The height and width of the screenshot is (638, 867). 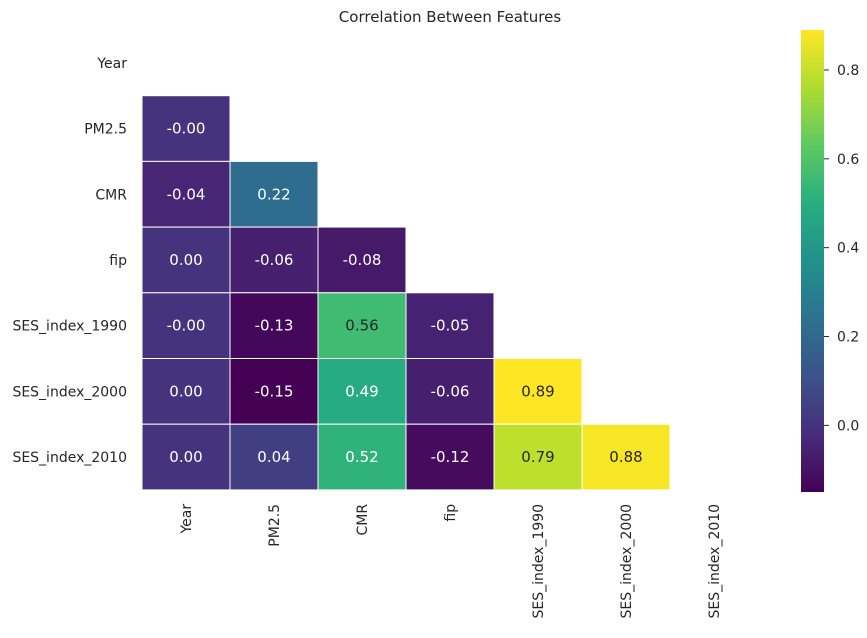 What do you see at coordinates (848, 249) in the screenshot?
I see `colorbar-tick-label: 0.4` at bounding box center [848, 249].